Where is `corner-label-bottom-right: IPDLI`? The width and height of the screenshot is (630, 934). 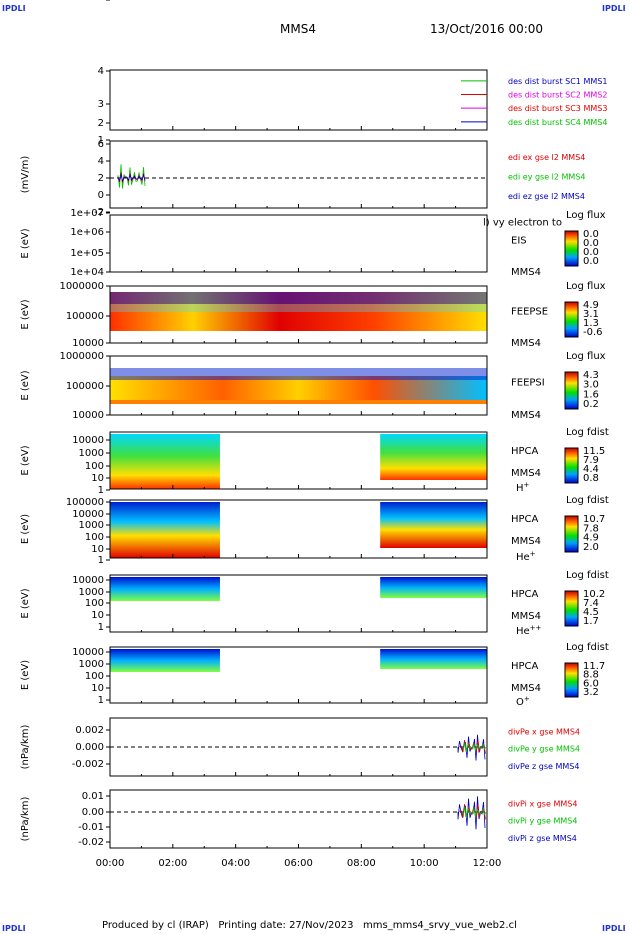
corner-label-bottom-right: IPDLI is located at coordinates (614, 928).